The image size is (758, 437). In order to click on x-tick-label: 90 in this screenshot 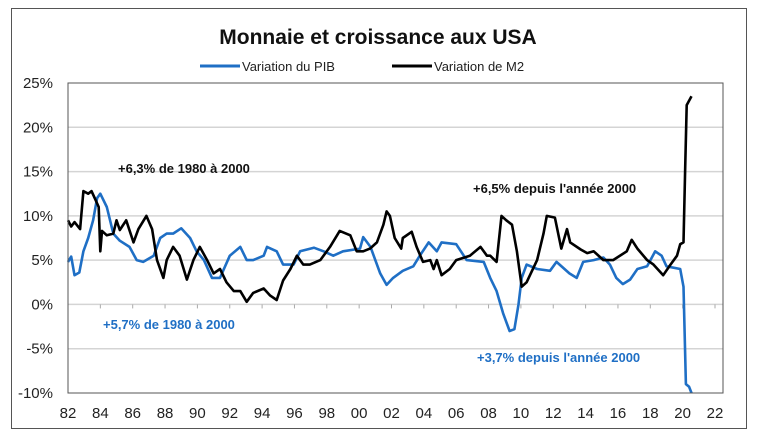, I will do `click(197, 413)`.